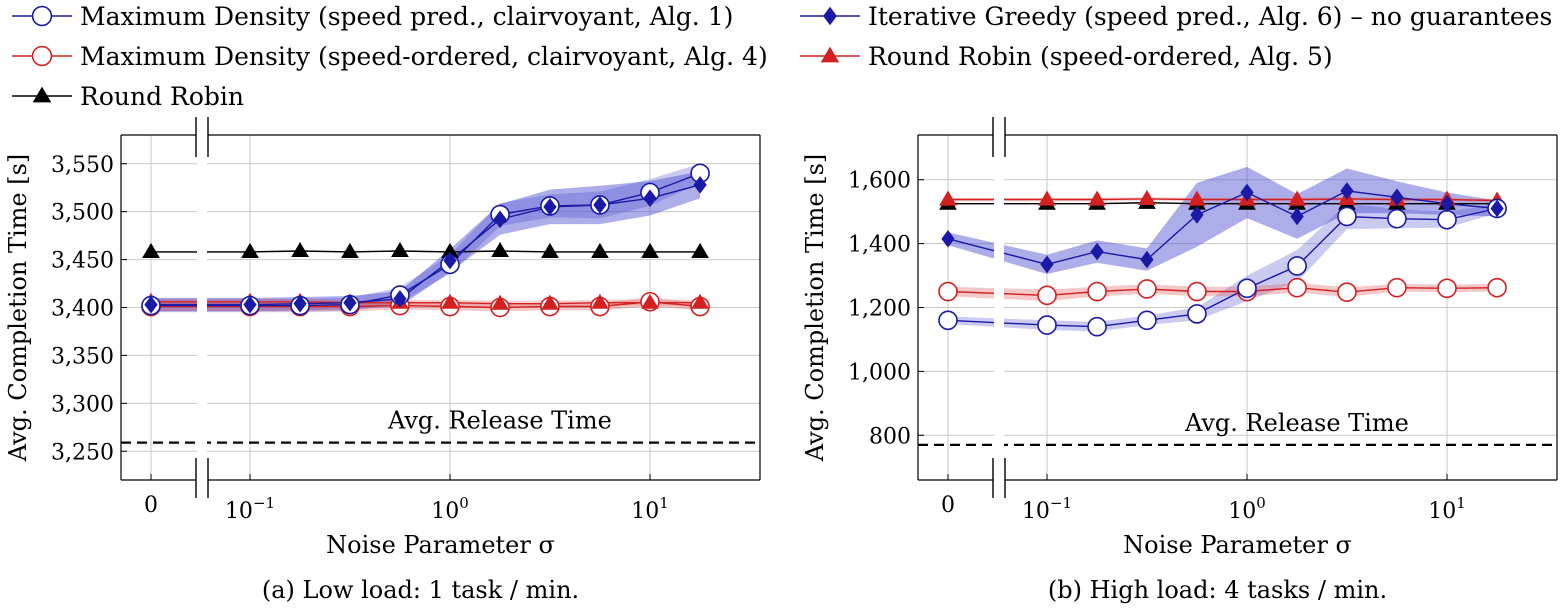  Describe the element at coordinates (1100, 56) in the screenshot. I see `legend-label: Round Robin (speed-ordered, Alg. 5)` at that location.